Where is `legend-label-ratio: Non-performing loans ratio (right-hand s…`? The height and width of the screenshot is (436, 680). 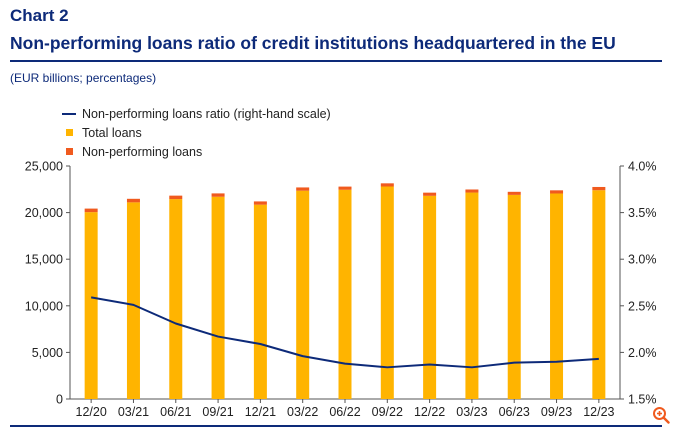 legend-label-ratio: Non-performing loans ratio (right-hand s… is located at coordinates (206, 113).